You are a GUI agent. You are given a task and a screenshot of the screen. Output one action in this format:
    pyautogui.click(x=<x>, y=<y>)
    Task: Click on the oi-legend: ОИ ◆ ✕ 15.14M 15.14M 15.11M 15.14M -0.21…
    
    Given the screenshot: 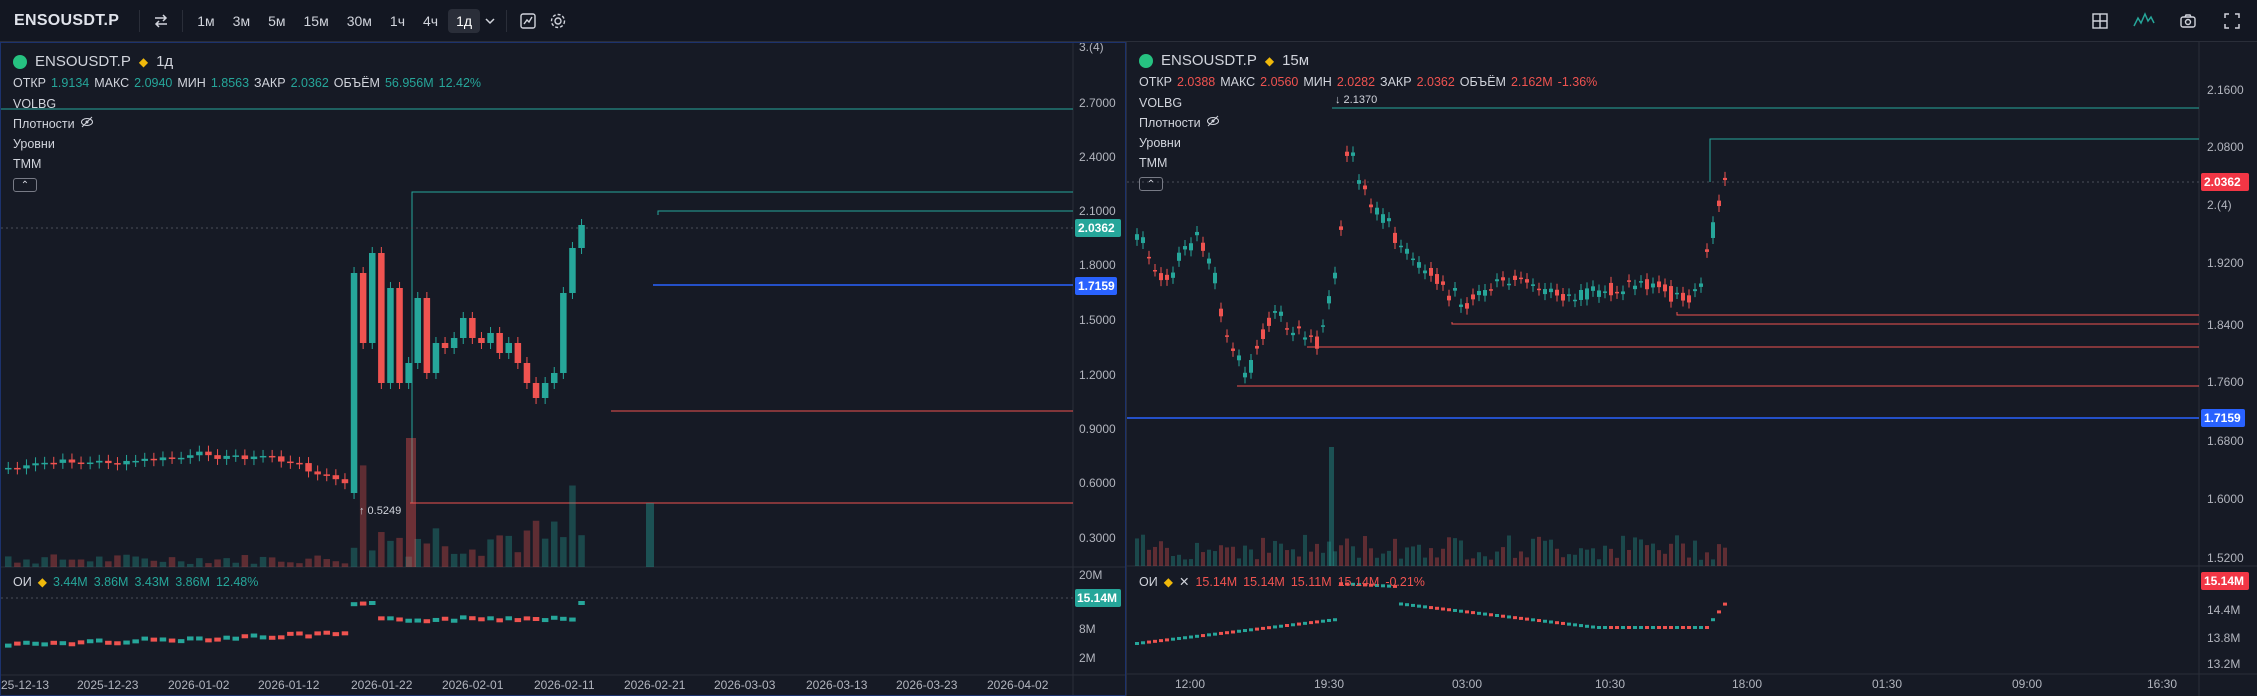 What is the action you would take?
    pyautogui.click(x=1282, y=582)
    